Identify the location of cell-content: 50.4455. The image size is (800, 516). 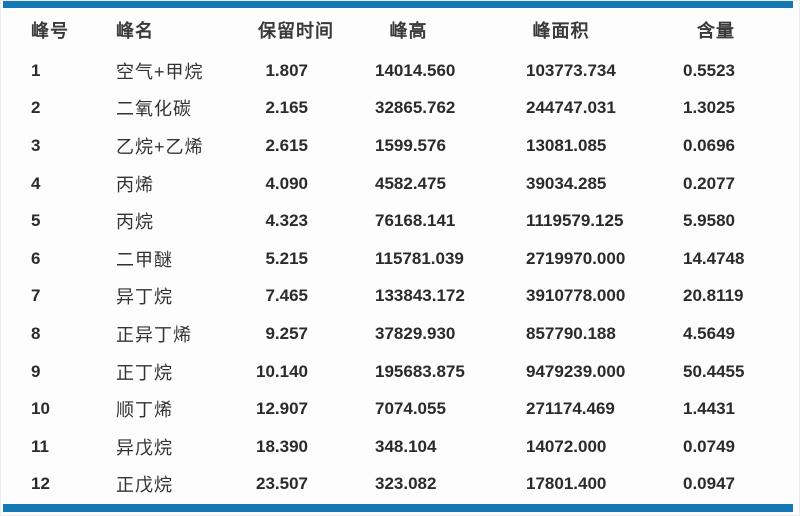
(714, 371).